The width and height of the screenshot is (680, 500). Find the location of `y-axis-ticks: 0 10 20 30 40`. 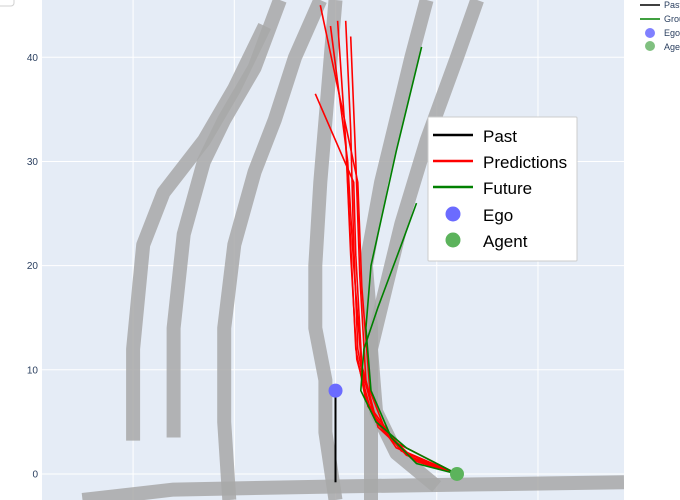

y-axis-ticks: 0 10 20 30 40 is located at coordinates (33, 267).